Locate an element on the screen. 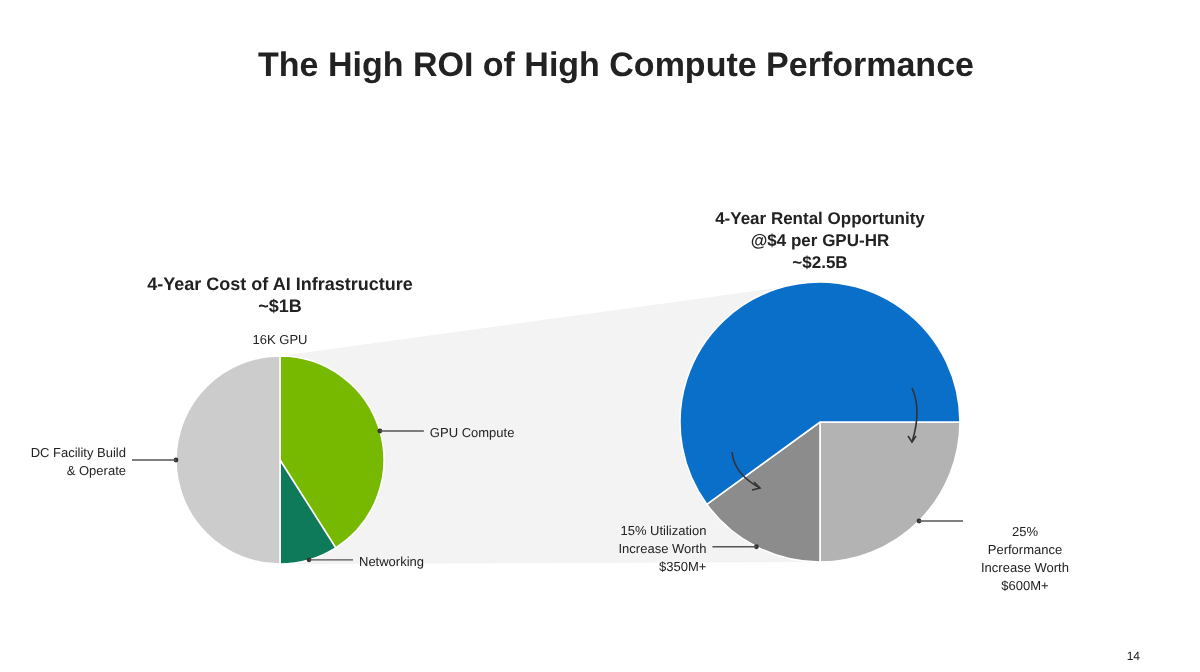 This screenshot has height=672, width=1200. text: The High ROI of High Compute Performance is located at coordinates (616, 65).